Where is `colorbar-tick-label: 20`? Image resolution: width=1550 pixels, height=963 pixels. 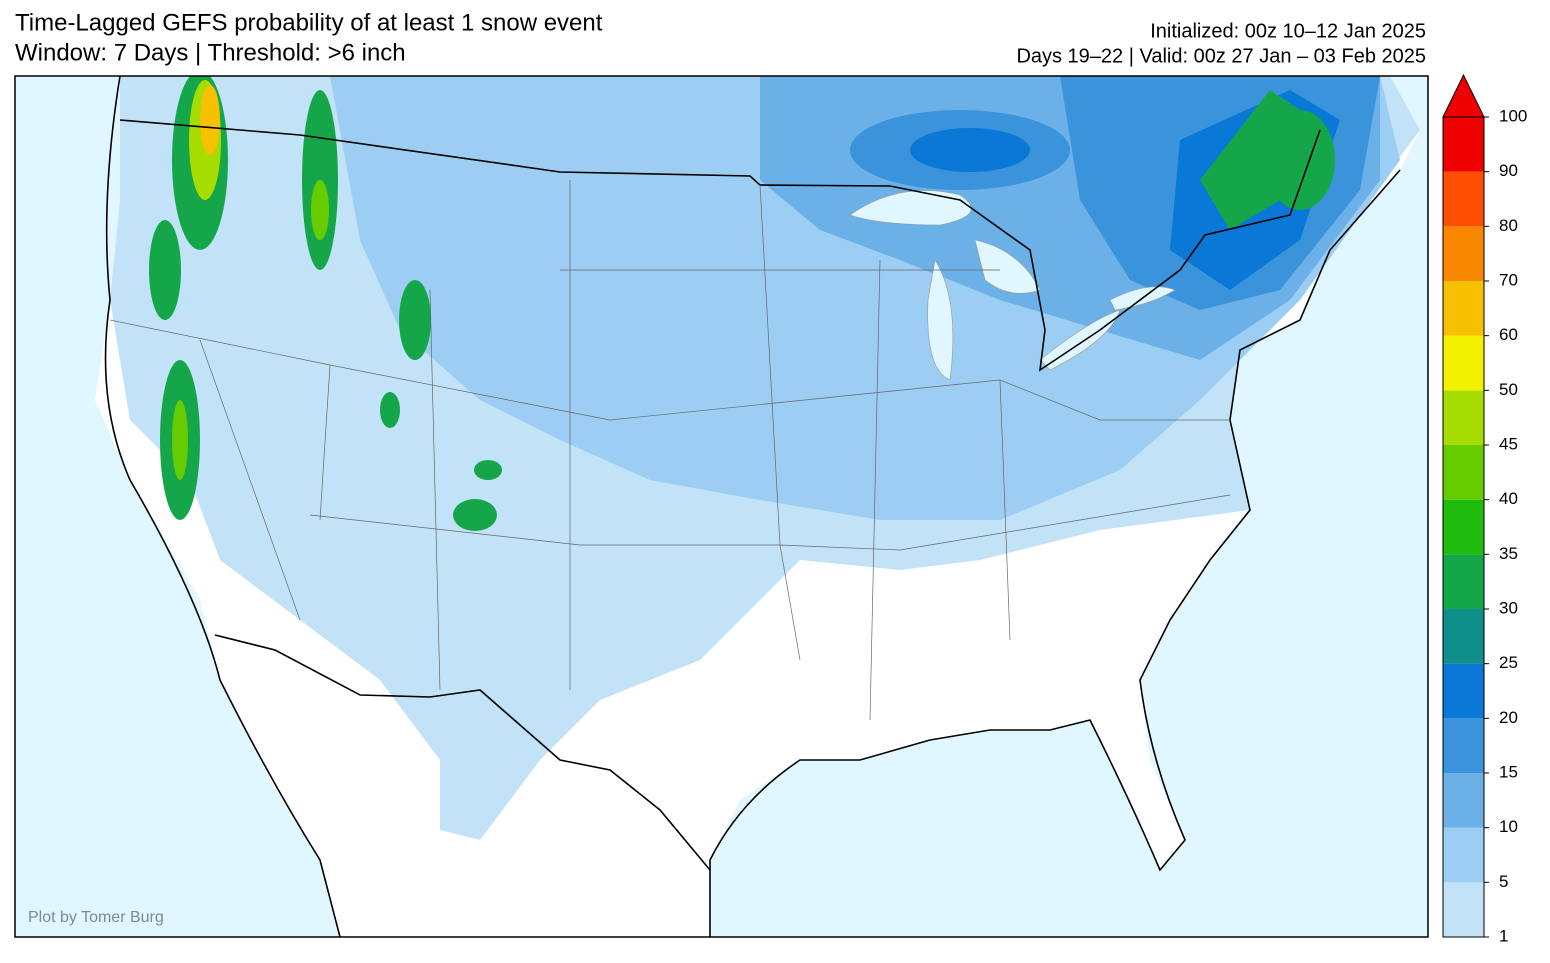
colorbar-tick-label: 20 is located at coordinates (1508, 717).